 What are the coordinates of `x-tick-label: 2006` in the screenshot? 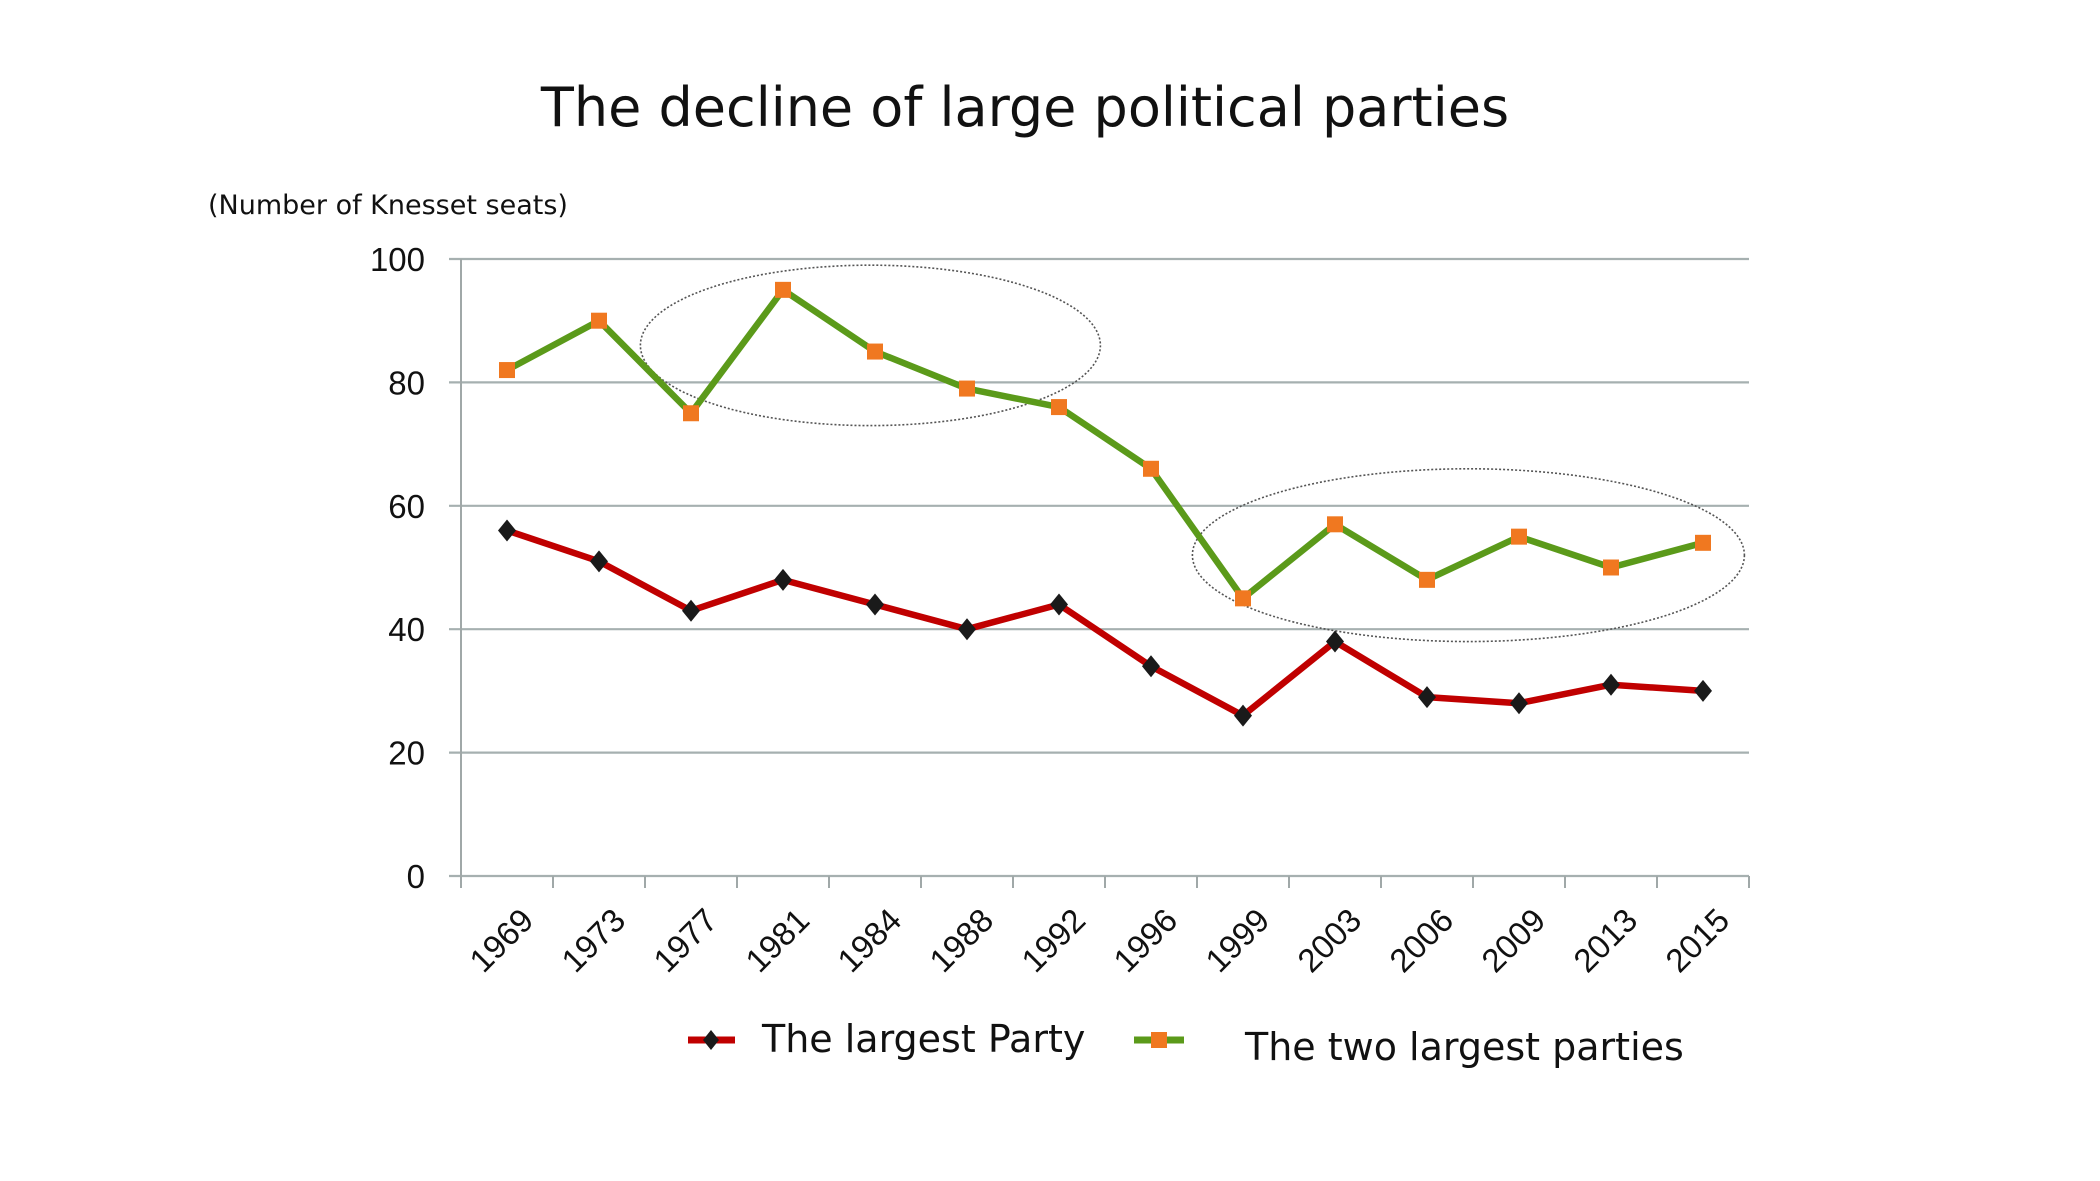 It's located at (1421, 940).